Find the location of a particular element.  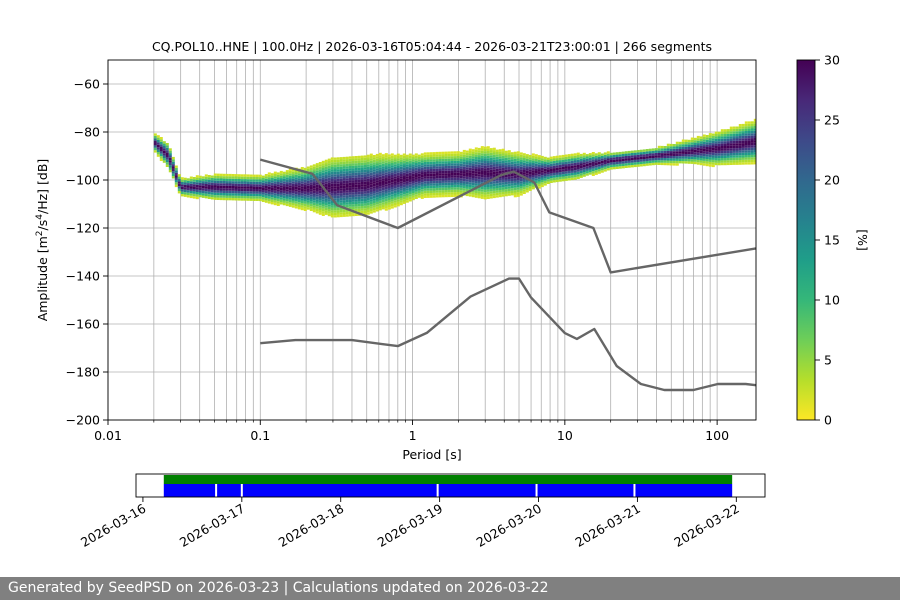

x-tick-label: 0.1 is located at coordinates (260, 435).